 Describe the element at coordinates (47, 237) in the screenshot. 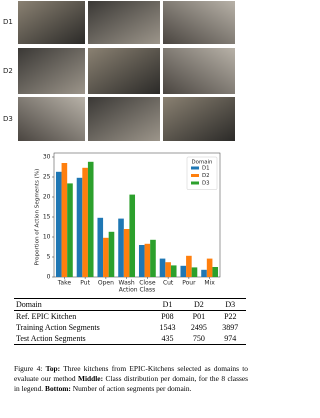

I see `y-tick-label: 10` at that location.